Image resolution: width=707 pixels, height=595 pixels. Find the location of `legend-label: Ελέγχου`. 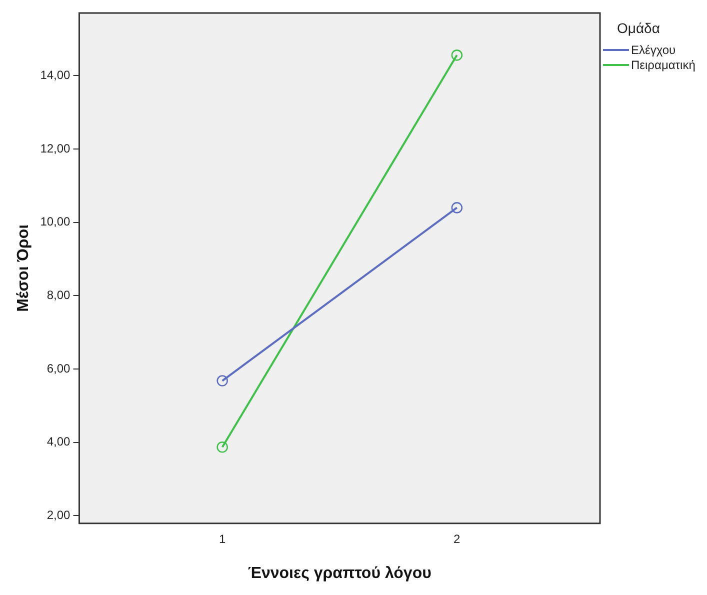

legend-label: Ελέγχου is located at coordinates (653, 49).